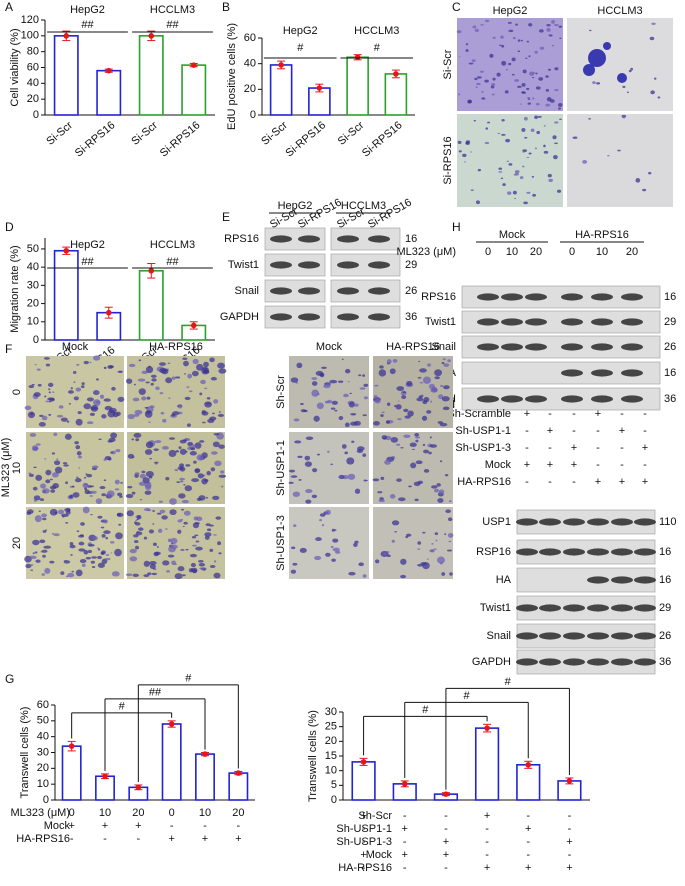 This screenshot has width=685, height=886. I want to click on column-label: HCCLM3, so click(619, 11).